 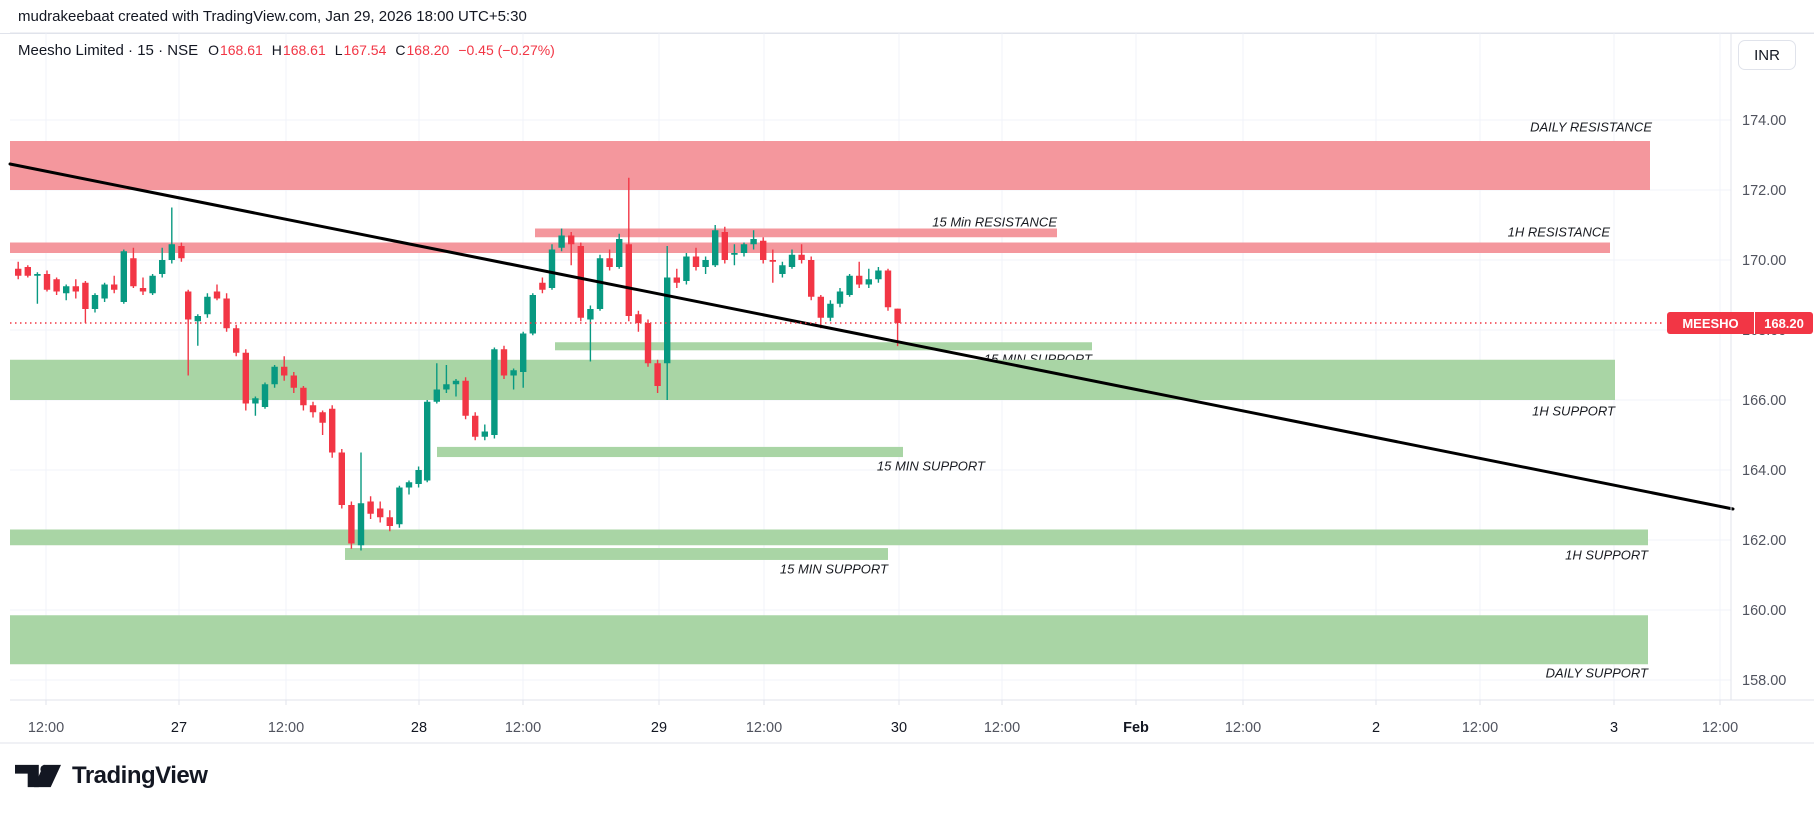 I want to click on time-axis-label: 3, so click(x=1614, y=728).